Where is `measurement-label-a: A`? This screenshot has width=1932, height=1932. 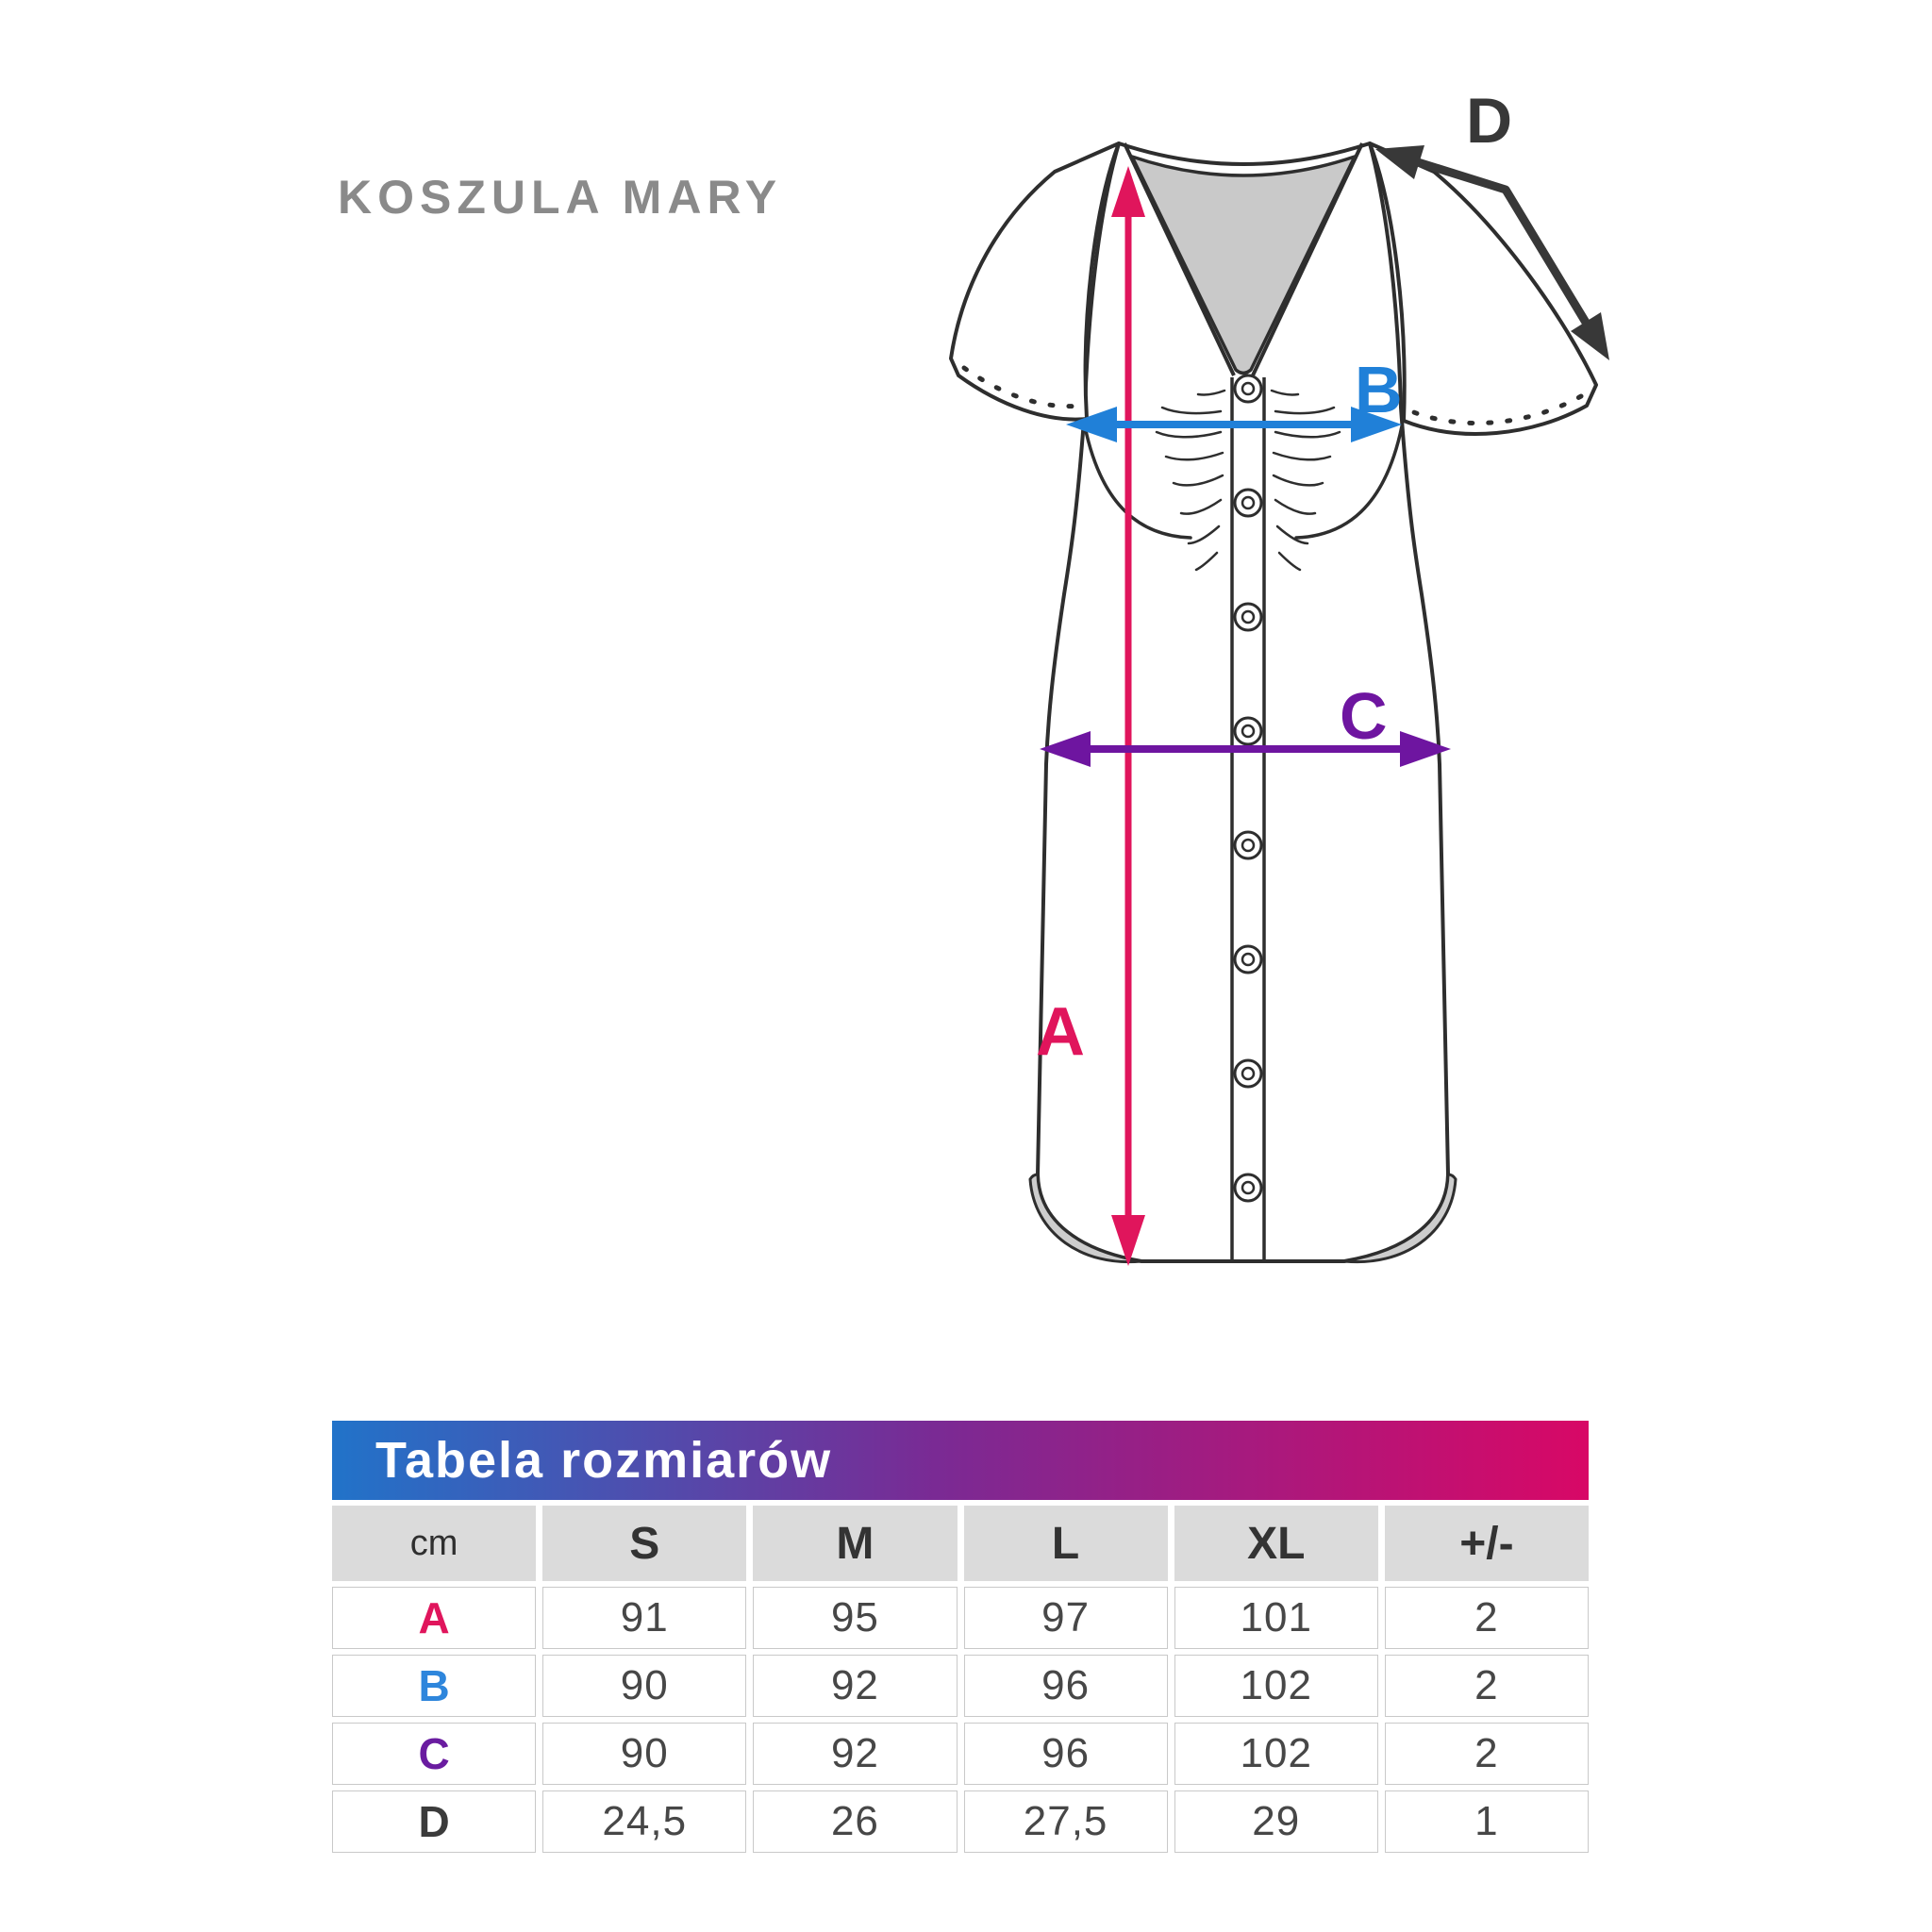
measurement-label-a: A is located at coordinates (1060, 1032).